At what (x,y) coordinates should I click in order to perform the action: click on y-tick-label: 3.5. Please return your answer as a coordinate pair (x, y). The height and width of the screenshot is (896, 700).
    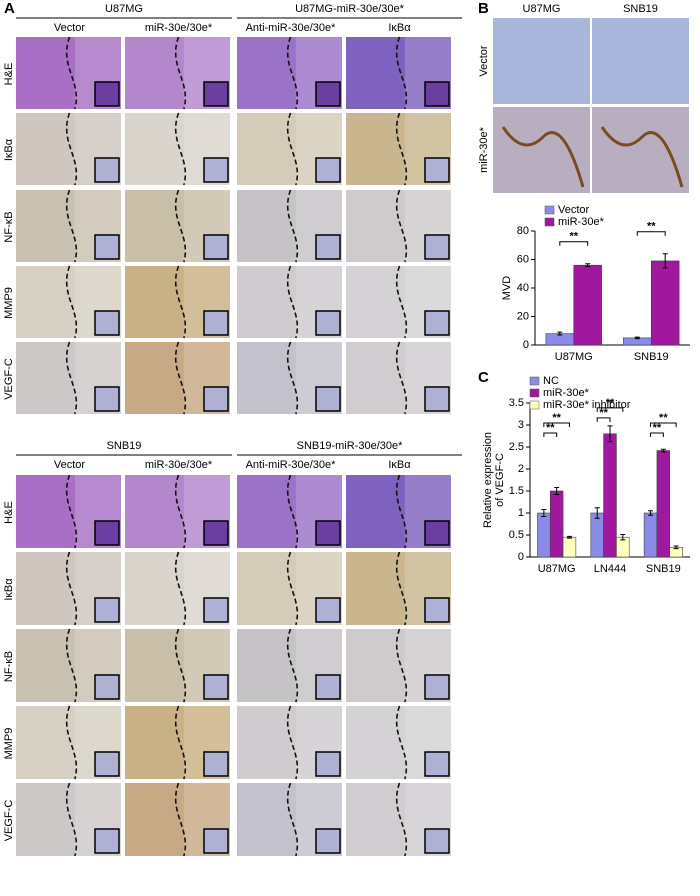
    Looking at the image, I should click on (516, 403).